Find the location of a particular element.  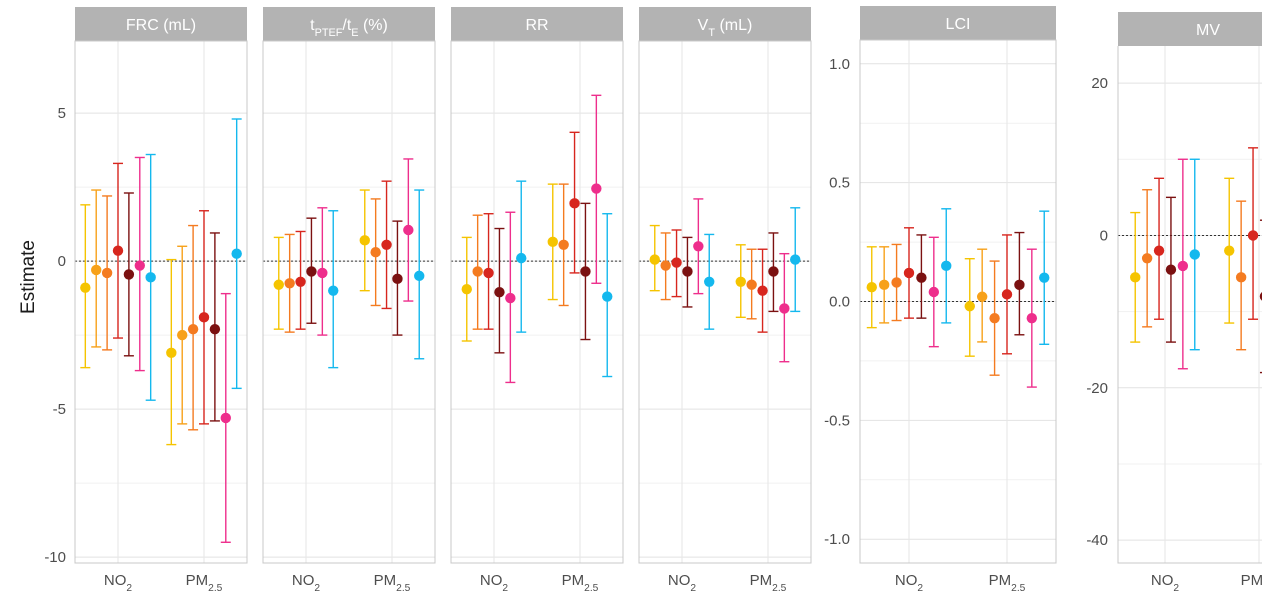

facet-title: tPTEF/tE (%) is located at coordinates (349, 28).